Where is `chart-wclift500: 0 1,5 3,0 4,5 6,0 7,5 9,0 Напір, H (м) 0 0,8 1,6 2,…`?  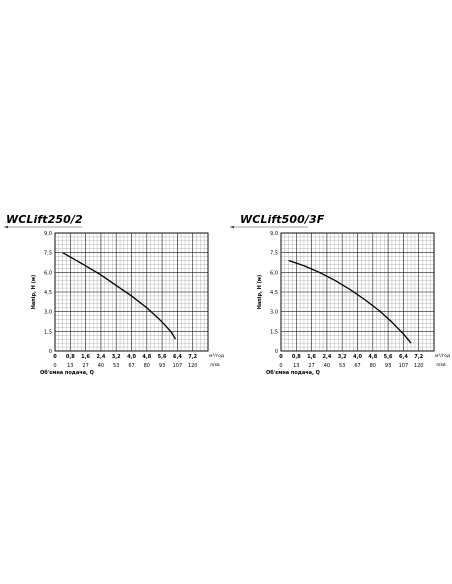
chart-wclift500: 0 1,5 3,0 4,5 6,0 7,5 9,0 Напір, H (м) 0 0,8 1,6 2,… is located at coordinates (340, 300).